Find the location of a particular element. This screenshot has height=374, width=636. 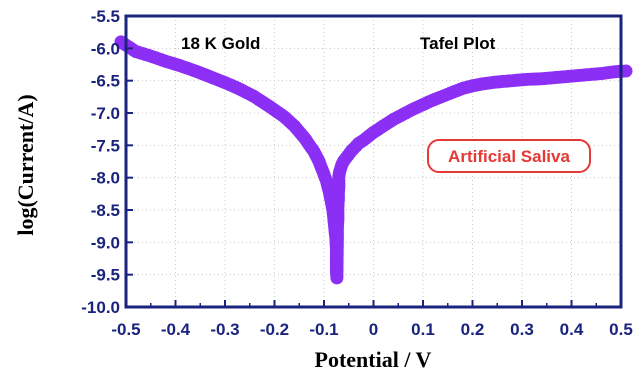

annotation-medium: Artificial Saliva is located at coordinates (509, 156).